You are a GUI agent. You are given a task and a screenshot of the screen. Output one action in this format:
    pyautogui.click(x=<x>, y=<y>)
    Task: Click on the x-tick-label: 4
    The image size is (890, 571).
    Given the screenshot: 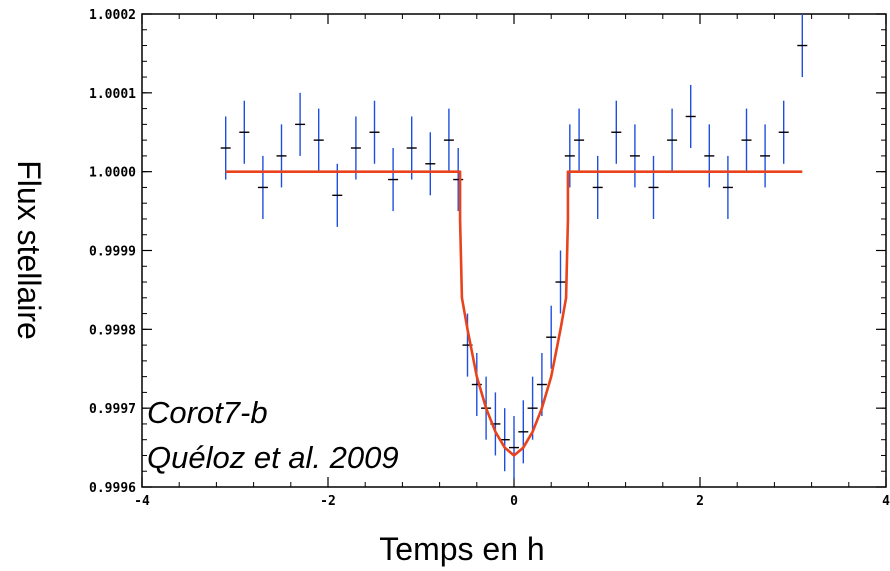 What is the action you would take?
    pyautogui.click(x=886, y=501)
    